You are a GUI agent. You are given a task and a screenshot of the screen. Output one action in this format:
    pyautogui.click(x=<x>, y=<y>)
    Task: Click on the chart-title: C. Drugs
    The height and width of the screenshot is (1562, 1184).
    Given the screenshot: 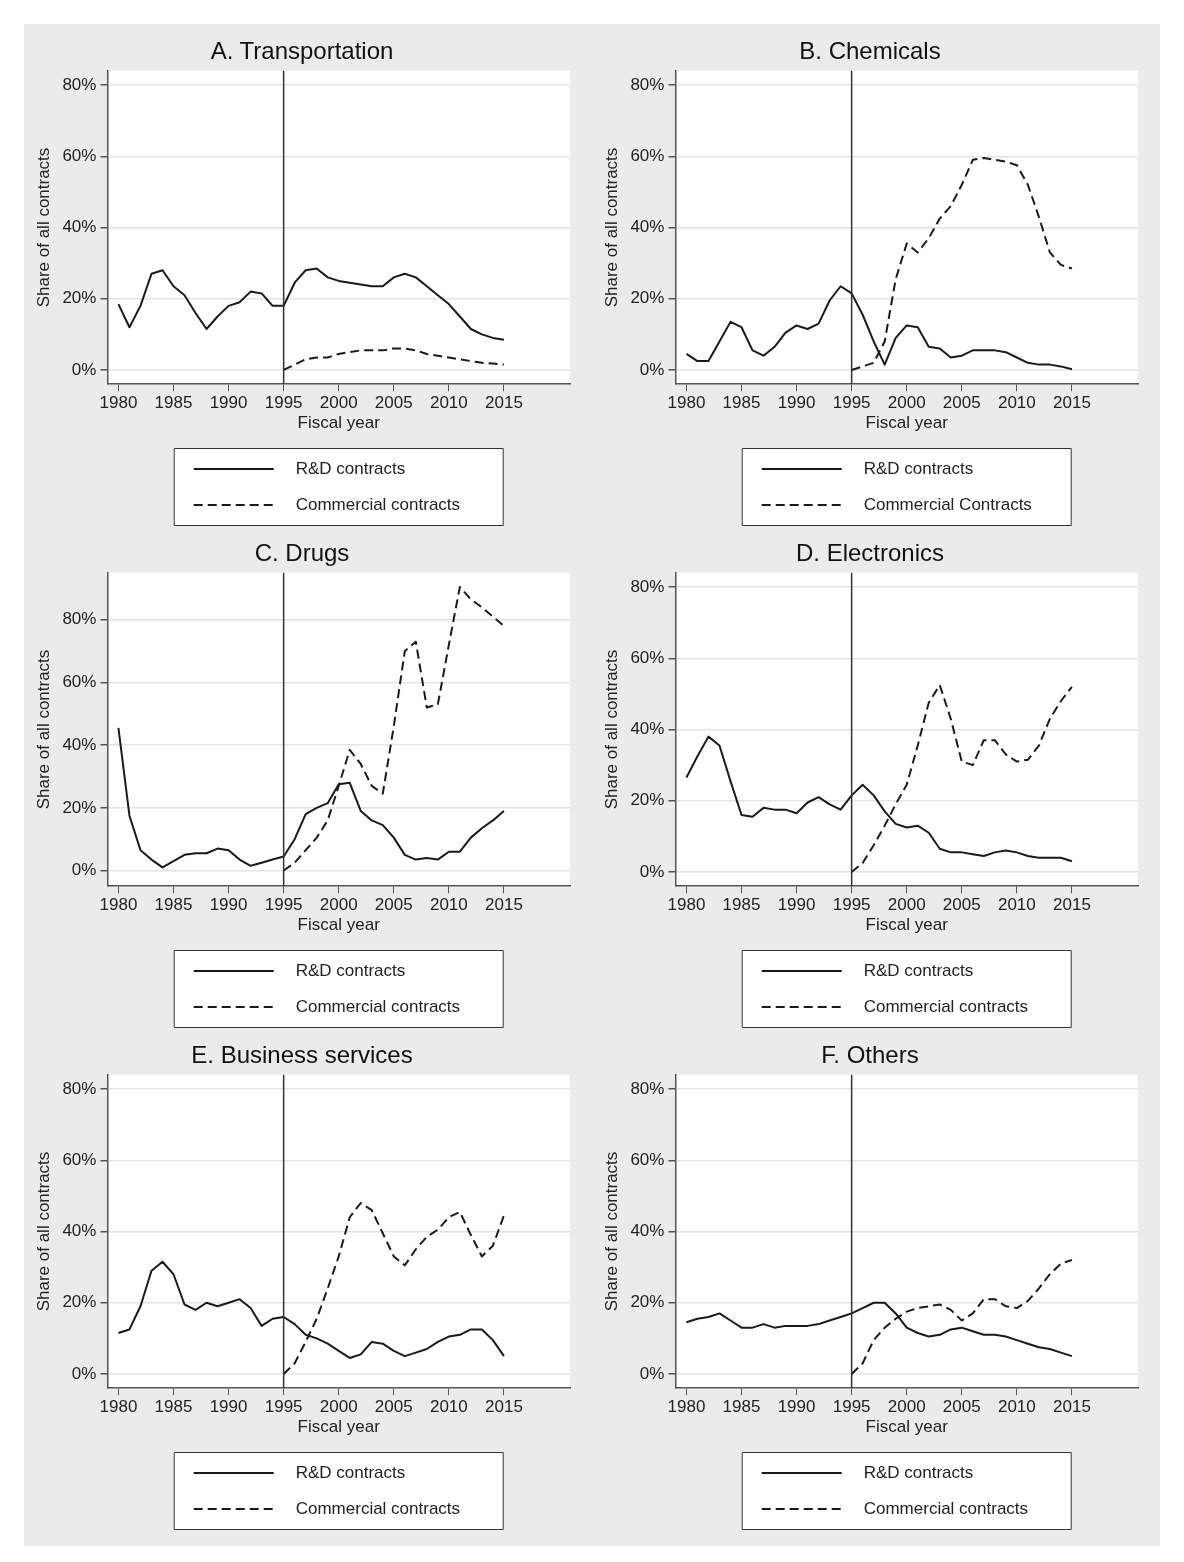 What is the action you would take?
    pyautogui.click(x=302, y=553)
    